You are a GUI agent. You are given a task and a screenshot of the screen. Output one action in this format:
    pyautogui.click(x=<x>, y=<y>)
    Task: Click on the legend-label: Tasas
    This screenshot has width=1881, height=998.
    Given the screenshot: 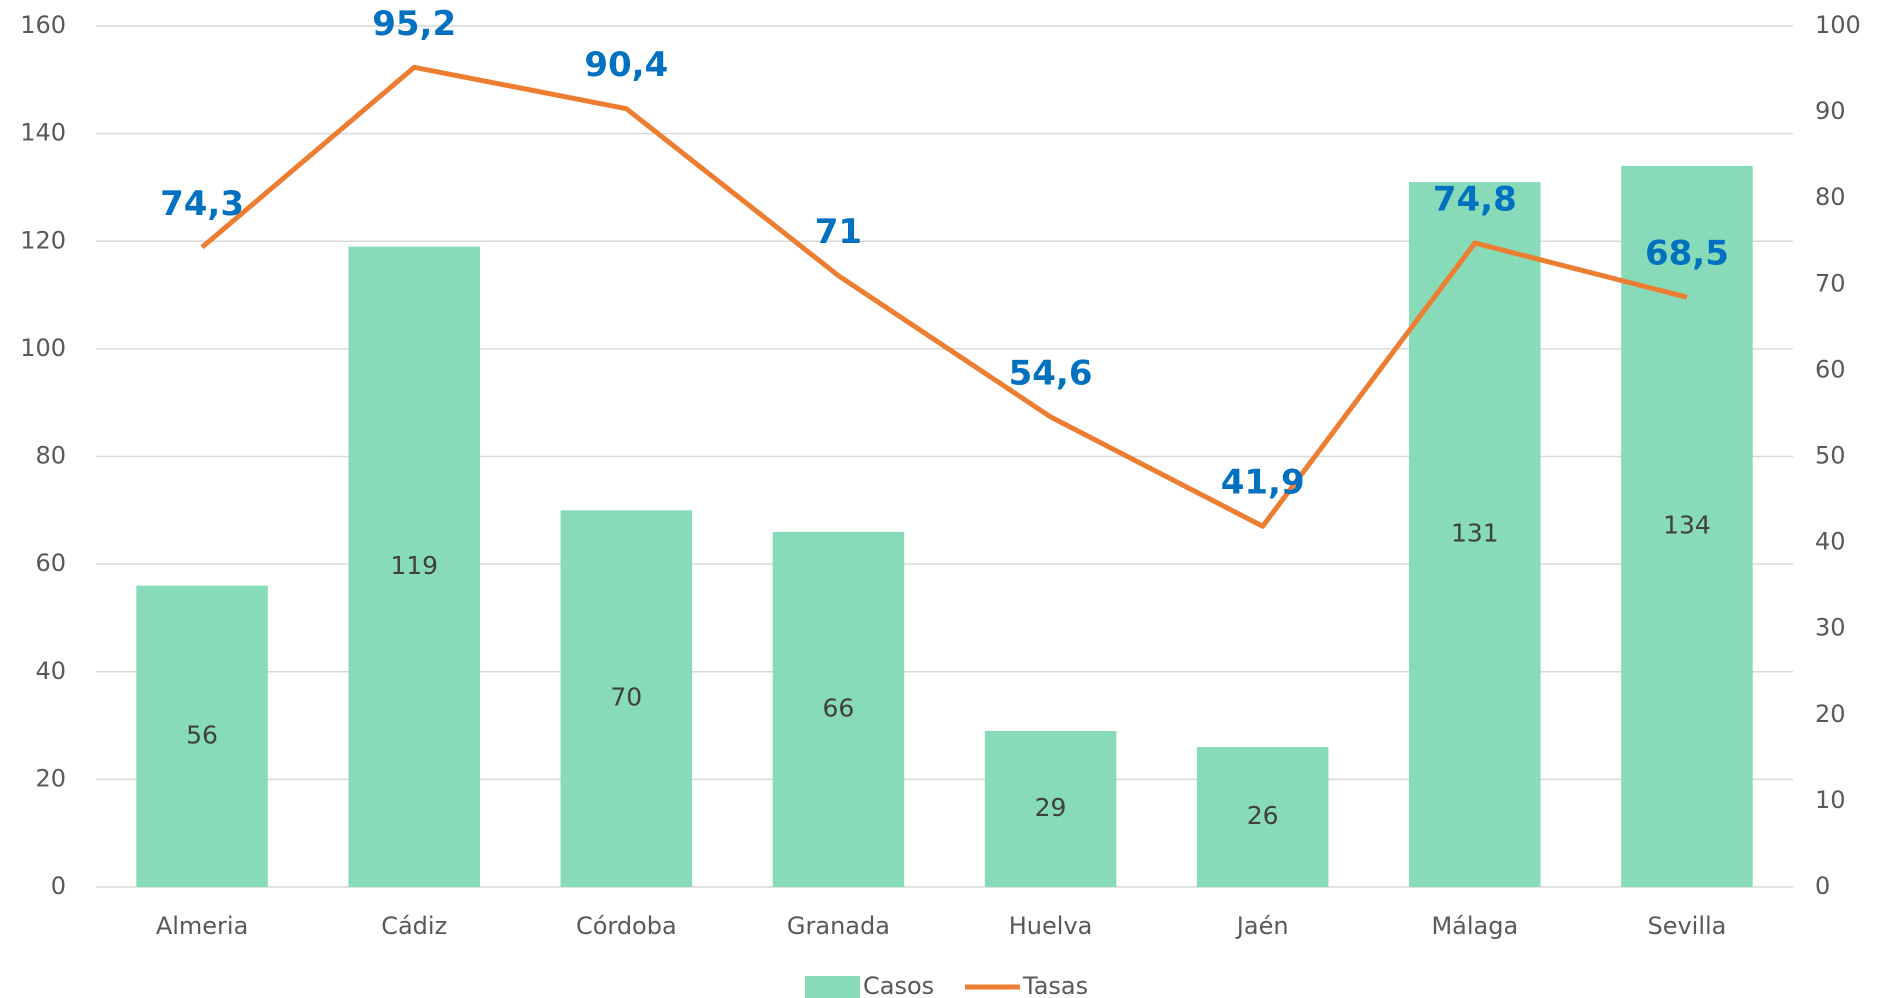 What is the action you would take?
    pyautogui.click(x=1055, y=985)
    